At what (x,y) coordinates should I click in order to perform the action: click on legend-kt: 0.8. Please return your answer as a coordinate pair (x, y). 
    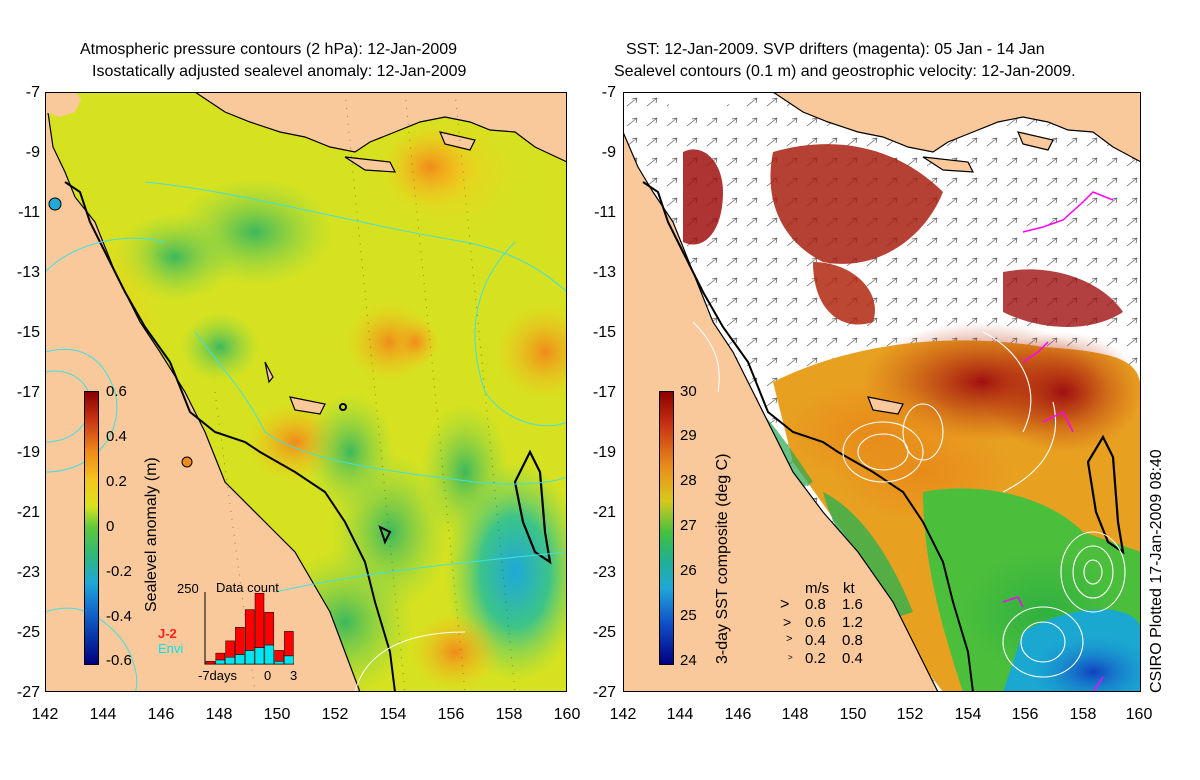
    Looking at the image, I should click on (852, 640).